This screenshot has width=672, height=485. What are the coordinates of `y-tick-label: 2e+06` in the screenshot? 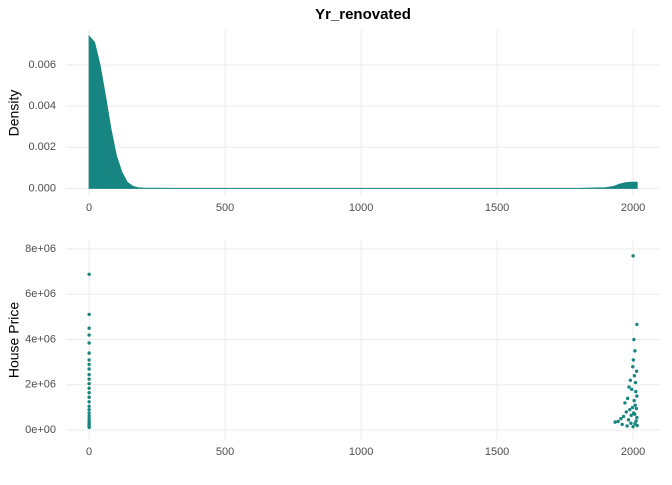 It's located at (40, 385).